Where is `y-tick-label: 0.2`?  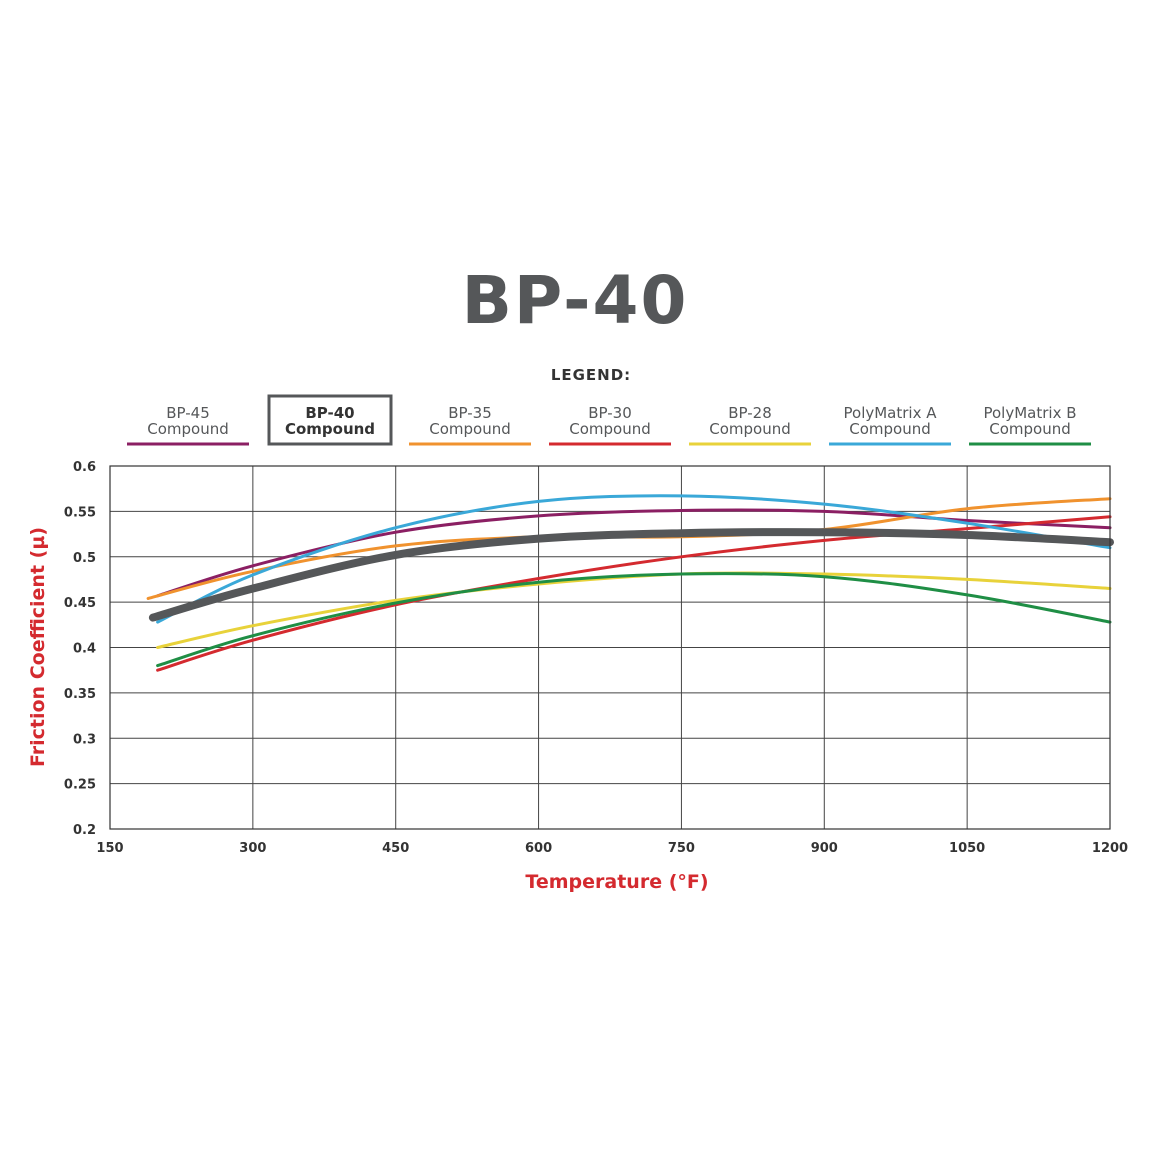 y-tick-label: 0.2 is located at coordinates (84, 830).